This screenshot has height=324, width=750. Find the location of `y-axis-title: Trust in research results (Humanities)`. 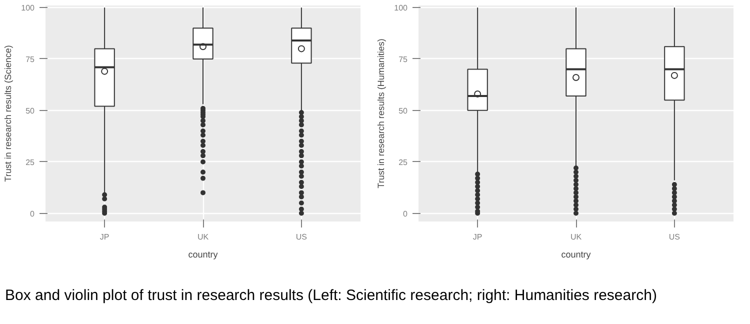

y-axis-title: Trust in research results (Humanities) is located at coordinates (381, 113).